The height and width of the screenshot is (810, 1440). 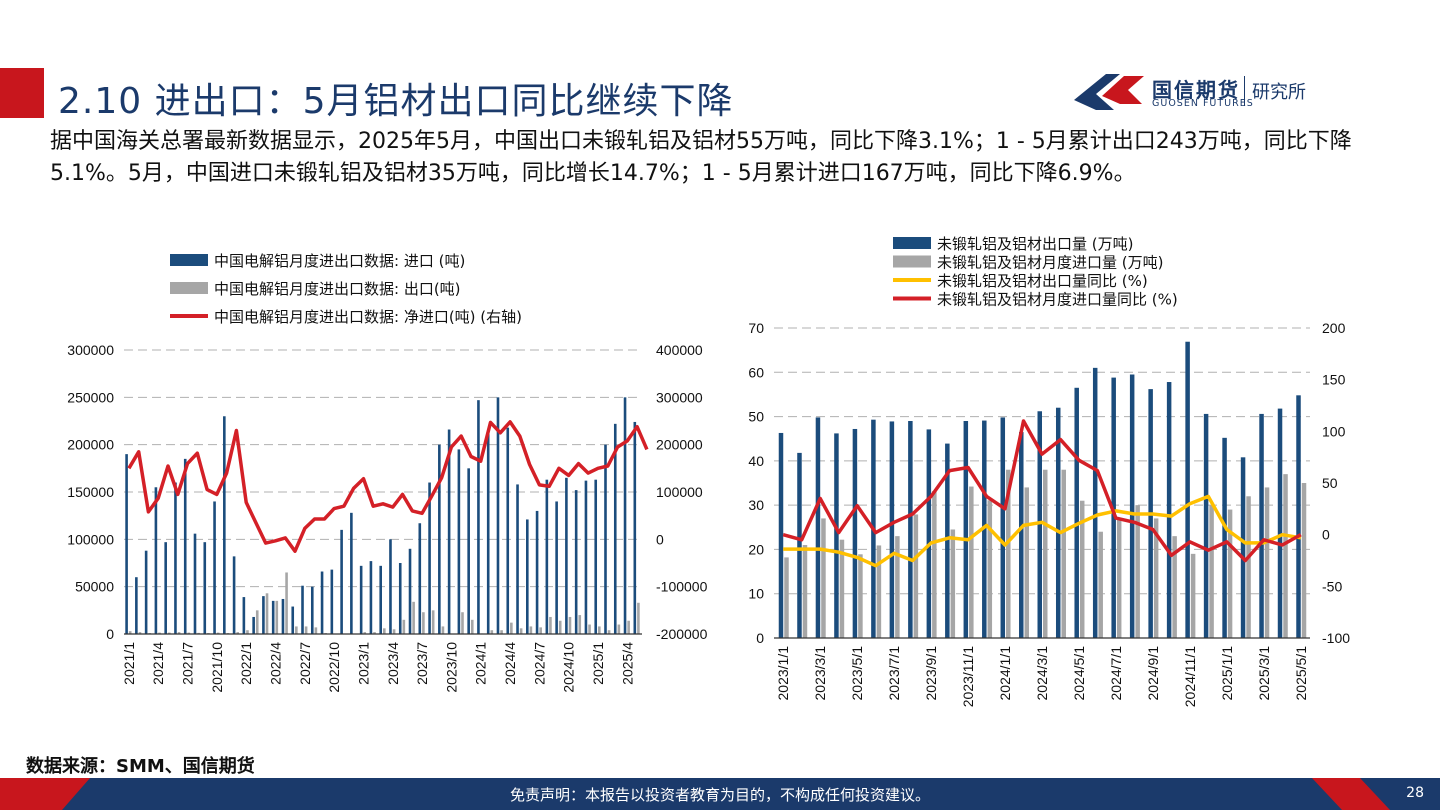 I want to click on logo-emblem-icon, so click(x=1109, y=92).